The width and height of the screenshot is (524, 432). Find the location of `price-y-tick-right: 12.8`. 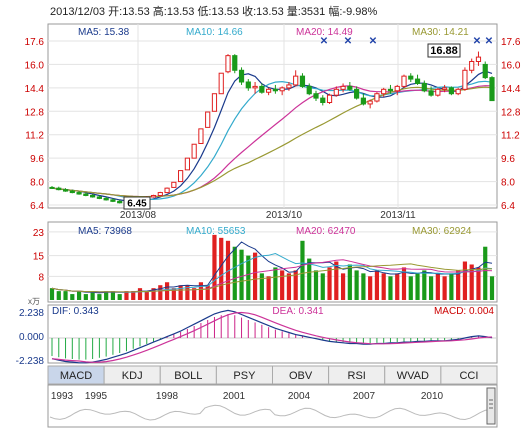

price-y-tick-right: 12.8 is located at coordinates (511, 112).